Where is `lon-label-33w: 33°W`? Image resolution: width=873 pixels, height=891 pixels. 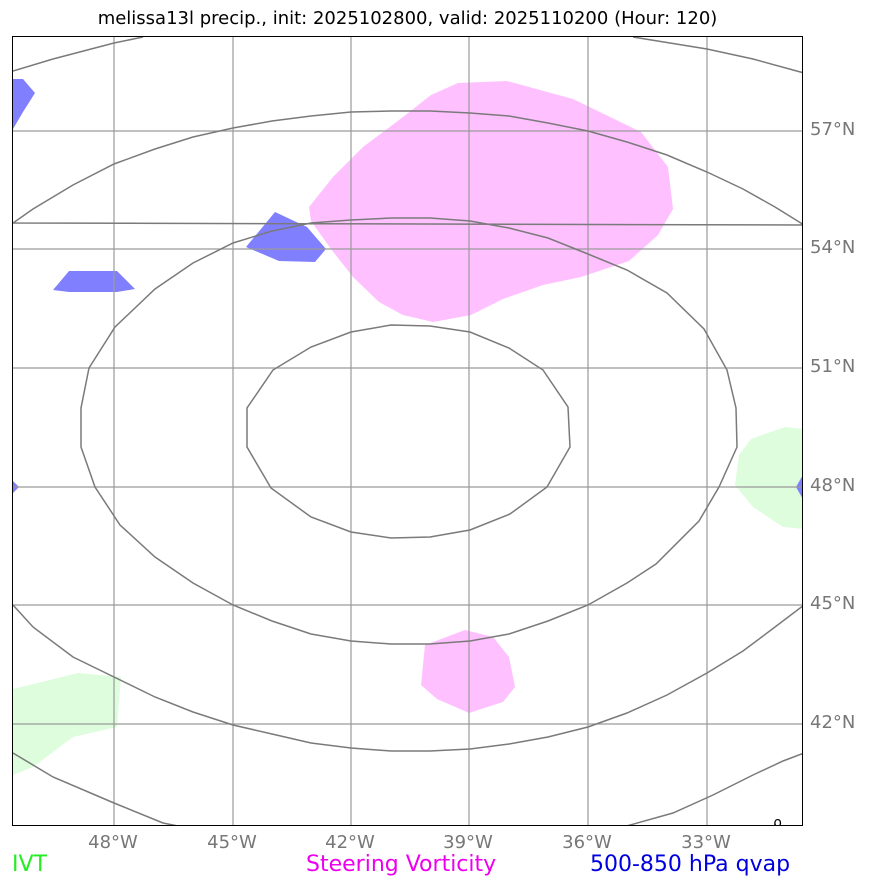
lon-label-33w: 33°W is located at coordinates (706, 842).